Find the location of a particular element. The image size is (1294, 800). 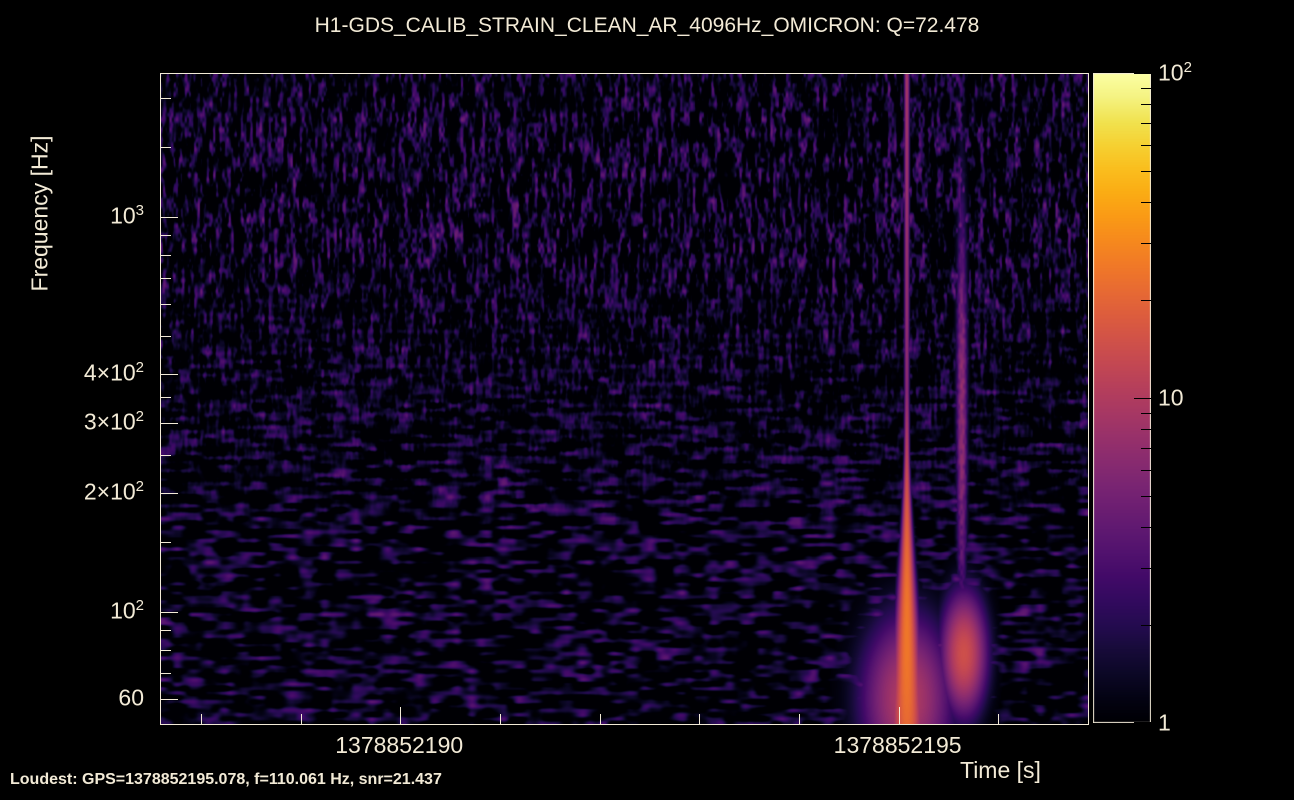

y-tick-mantissa: 3×10 is located at coordinates (109, 421).